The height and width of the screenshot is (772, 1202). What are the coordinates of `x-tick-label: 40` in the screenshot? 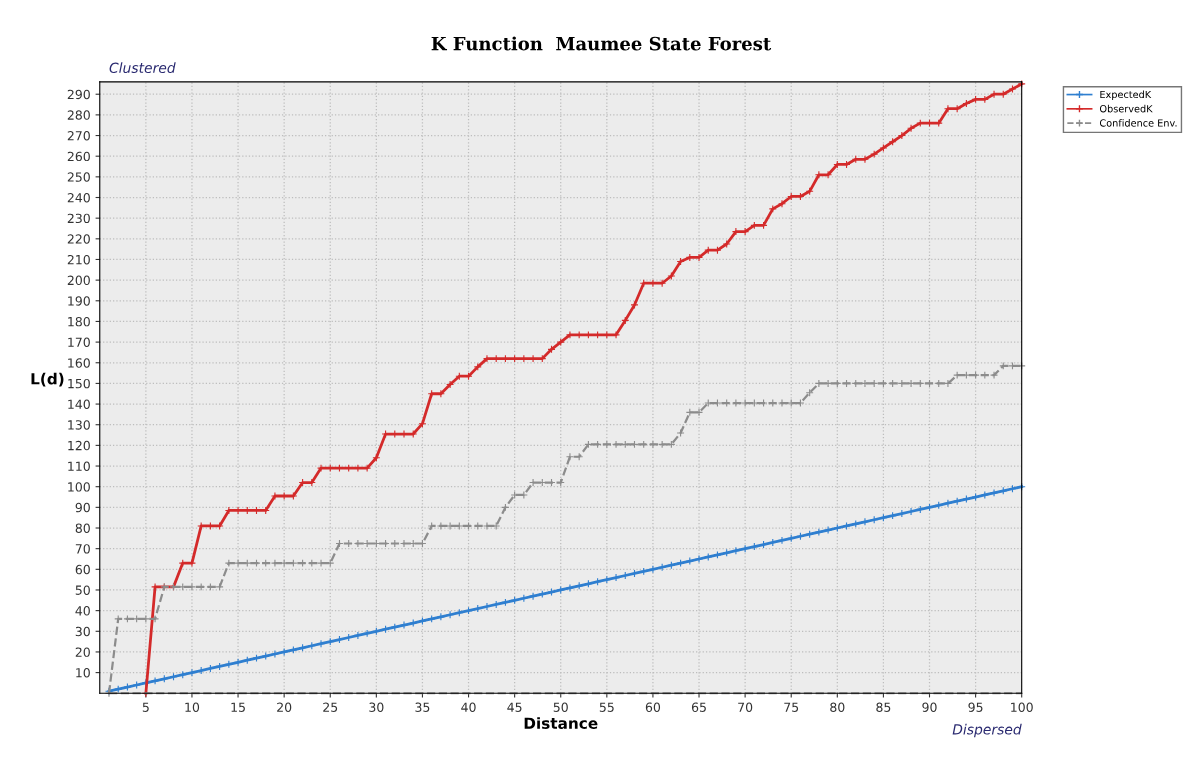 It's located at (468, 707).